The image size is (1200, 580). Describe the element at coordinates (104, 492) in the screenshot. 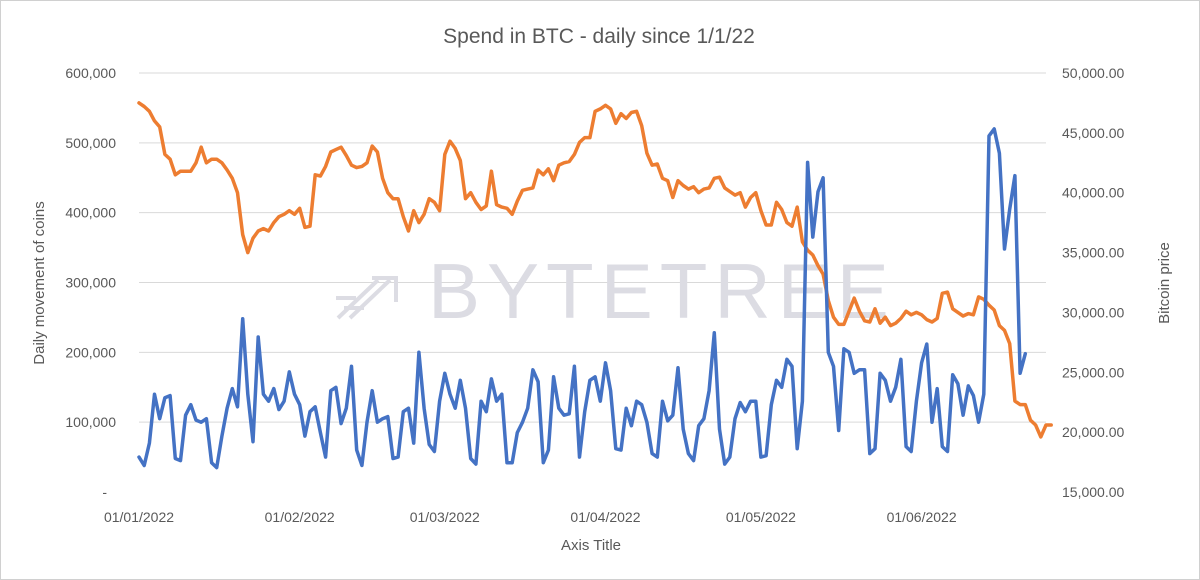

I see `y-left-tick-label: -` at that location.